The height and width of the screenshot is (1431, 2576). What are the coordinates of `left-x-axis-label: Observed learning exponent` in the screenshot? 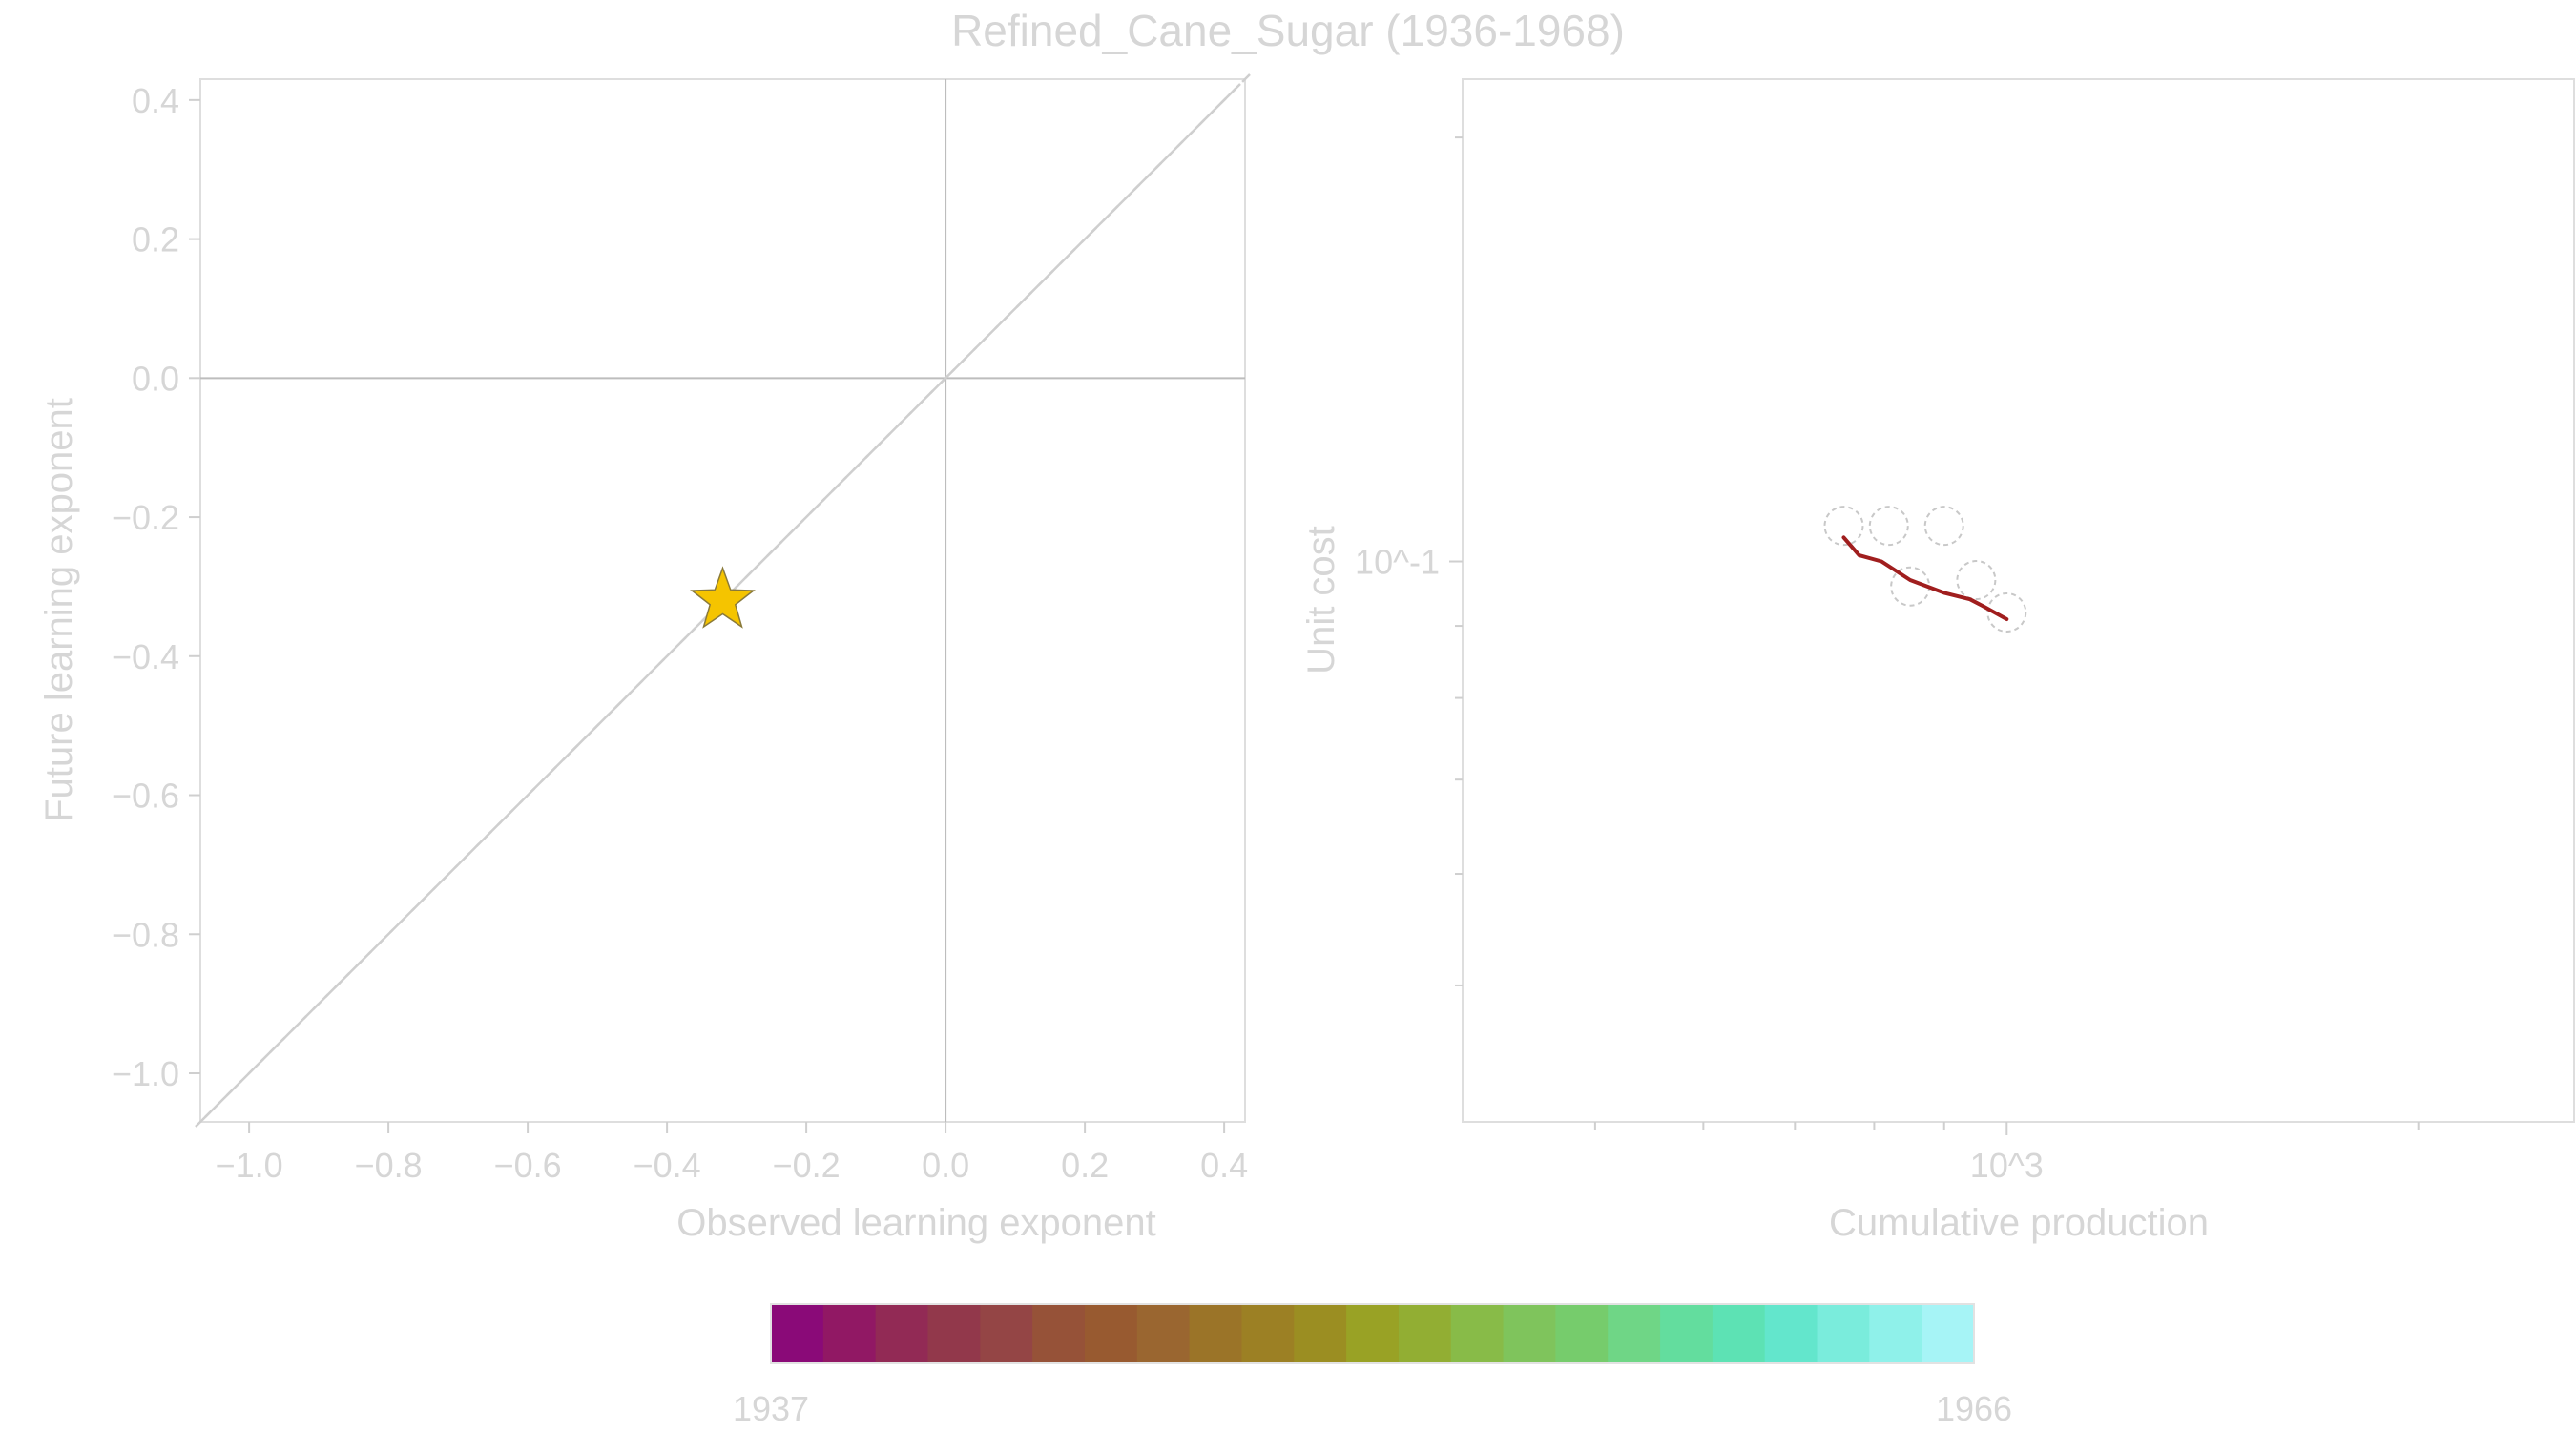 It's located at (916, 1223).